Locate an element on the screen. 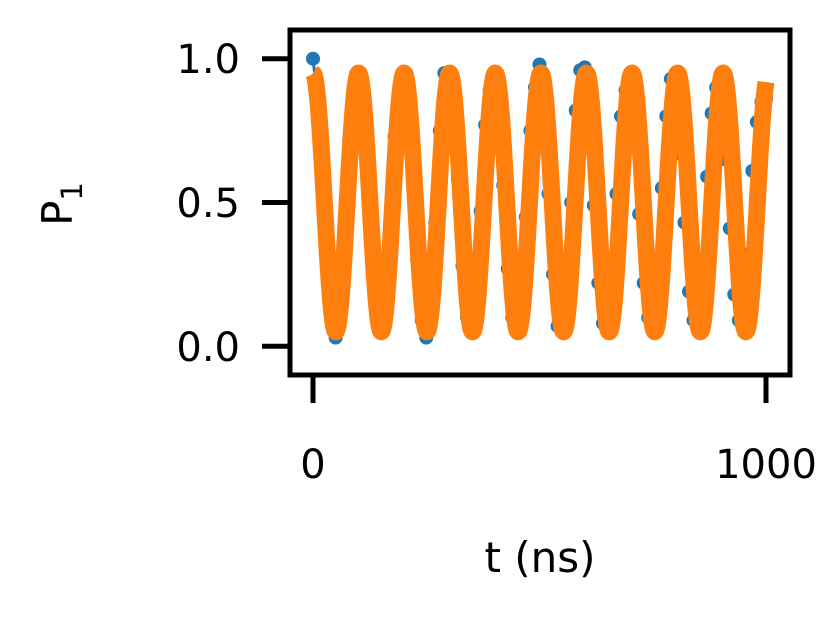  x-tick-label: 1000 is located at coordinates (766, 465).